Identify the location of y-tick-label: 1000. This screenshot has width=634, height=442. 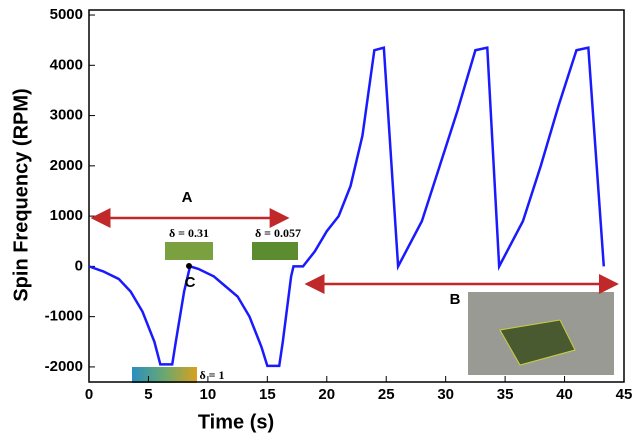
(66, 215).